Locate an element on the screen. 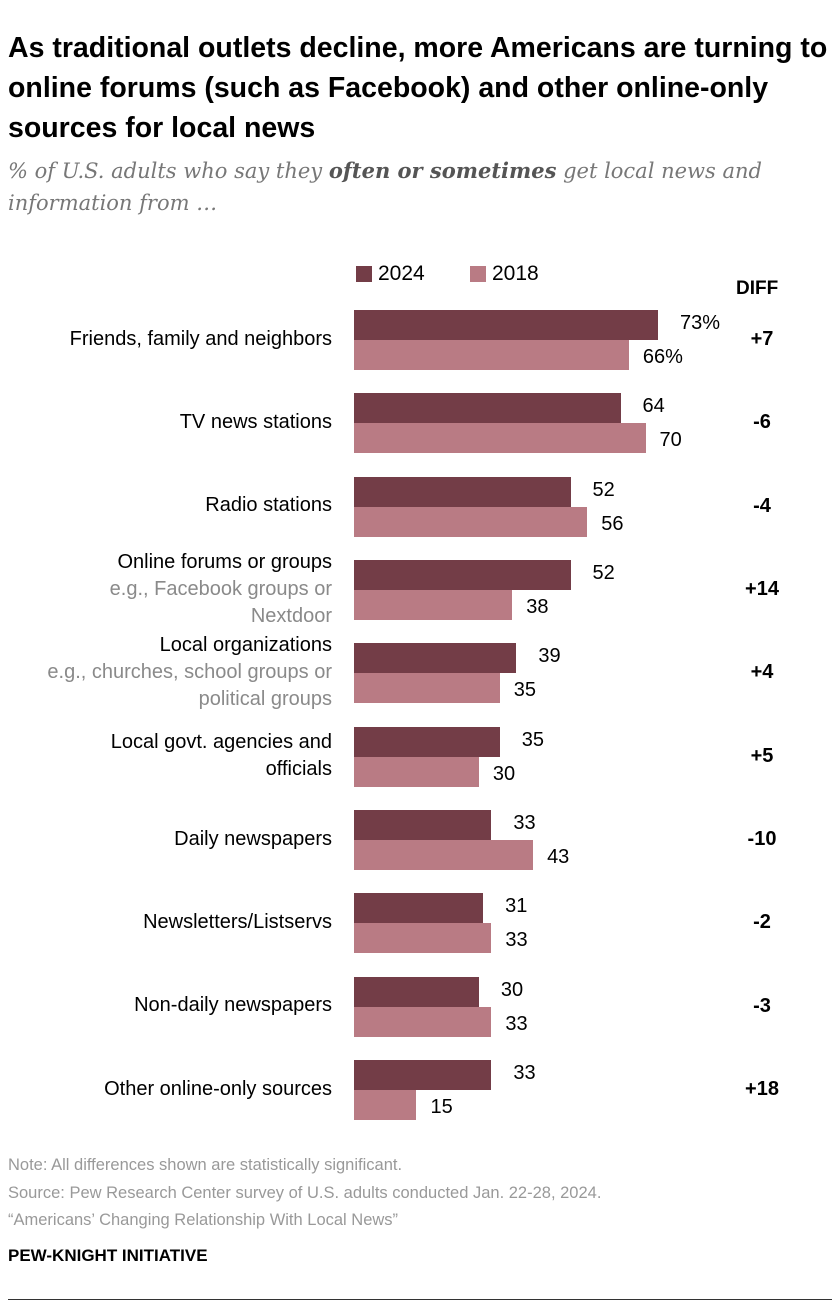 This screenshot has height=1304, width=840. category-label-line: Online forums or groups is located at coordinates (224, 561).